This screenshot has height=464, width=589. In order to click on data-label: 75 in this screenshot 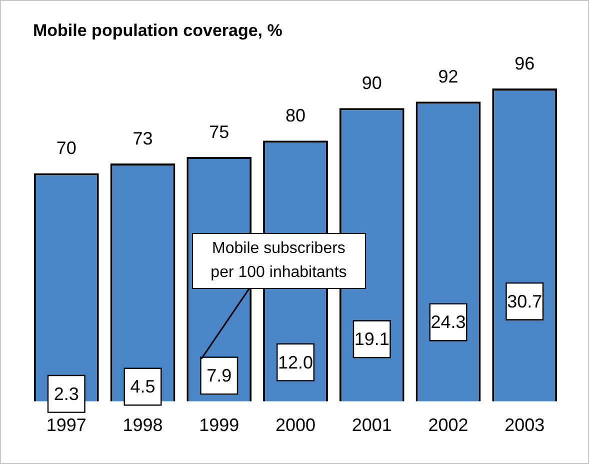, I will do `click(219, 132)`.